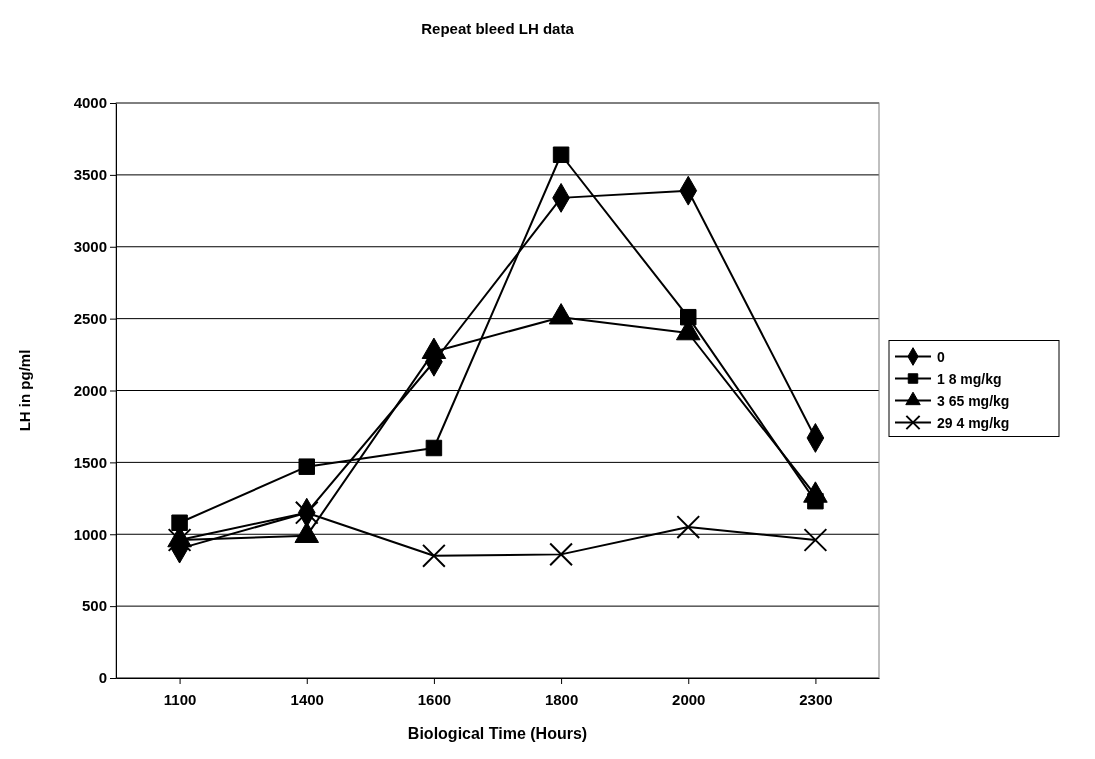 Image resolution: width=1095 pixels, height=759 pixels. Describe the element at coordinates (102, 678) in the screenshot. I see `y-tick-label: 0` at that location.